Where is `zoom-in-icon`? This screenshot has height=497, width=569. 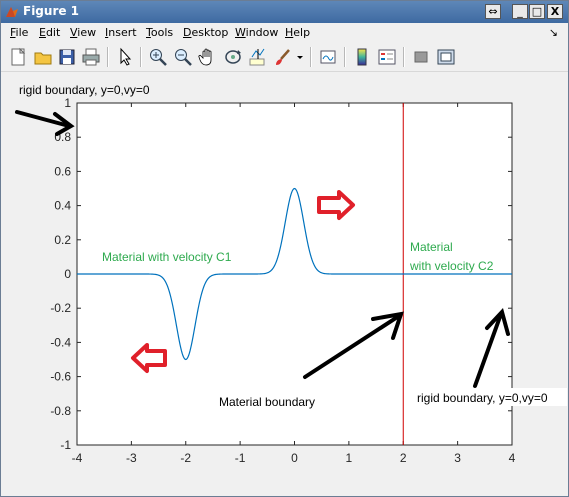 zoom-in-icon is located at coordinates (158, 57).